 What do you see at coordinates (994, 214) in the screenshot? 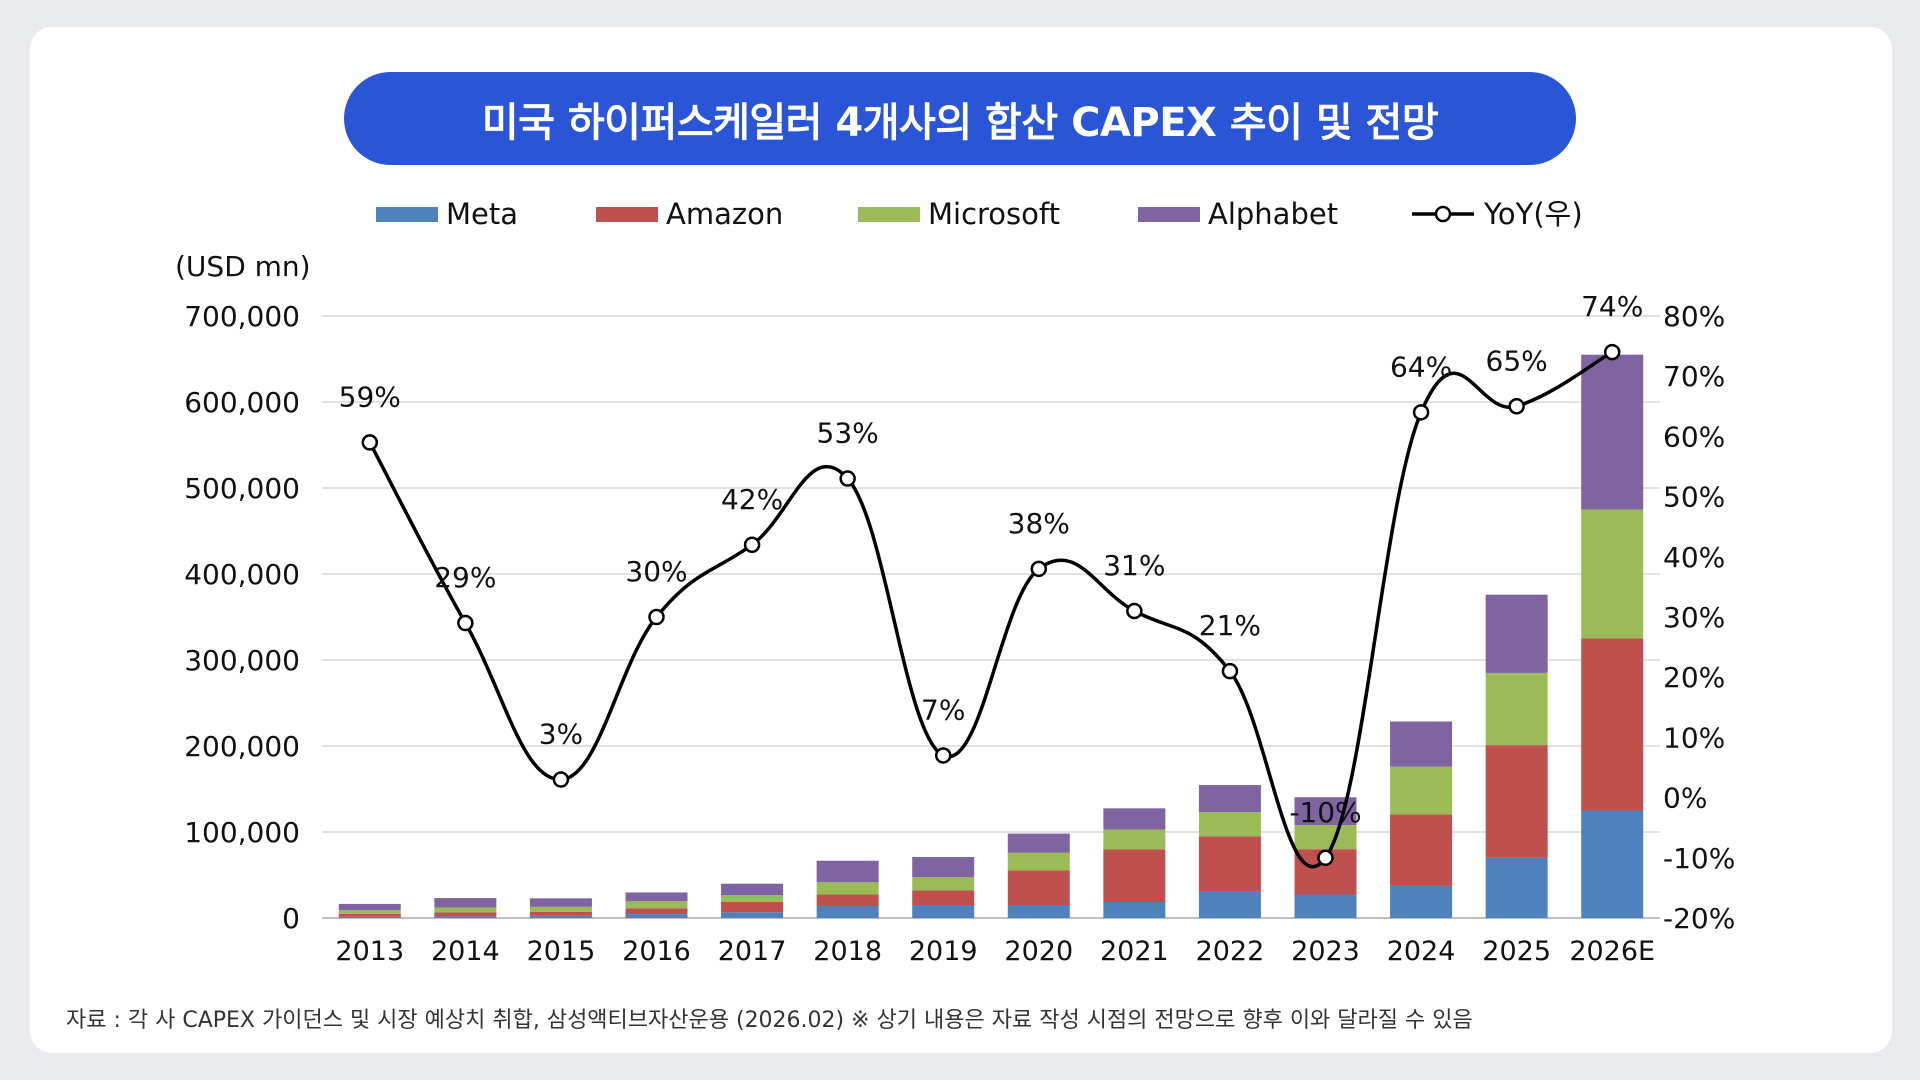
I see `legend-label: Microsoft` at bounding box center [994, 214].